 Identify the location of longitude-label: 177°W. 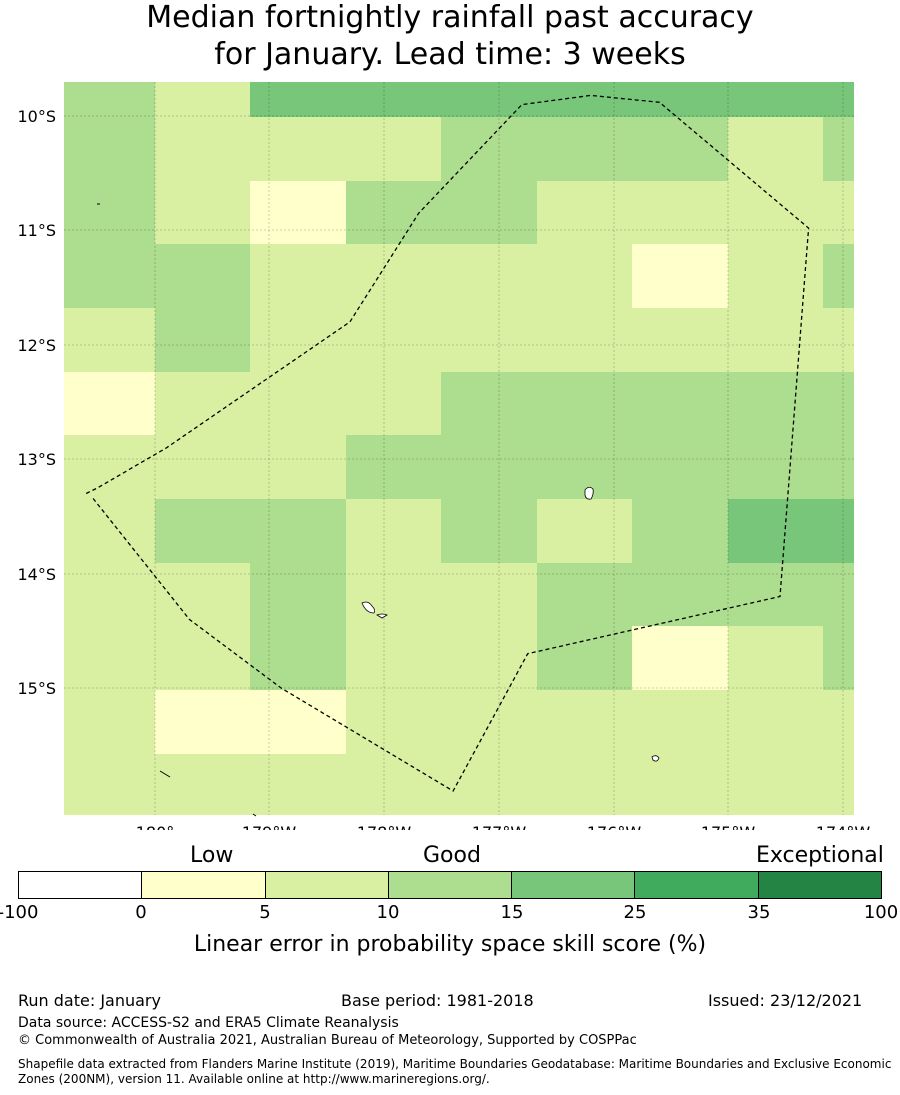
(499, 826).